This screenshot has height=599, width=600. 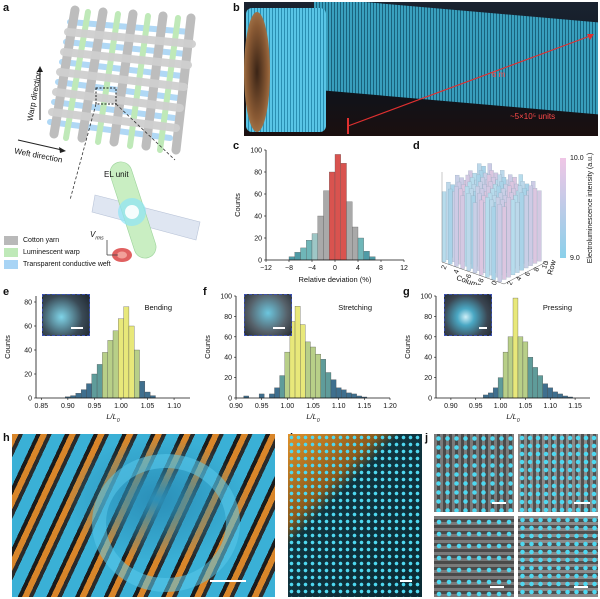 I want to click on legend-label-conductive: Transparent conductive weft, so click(x=67, y=264).